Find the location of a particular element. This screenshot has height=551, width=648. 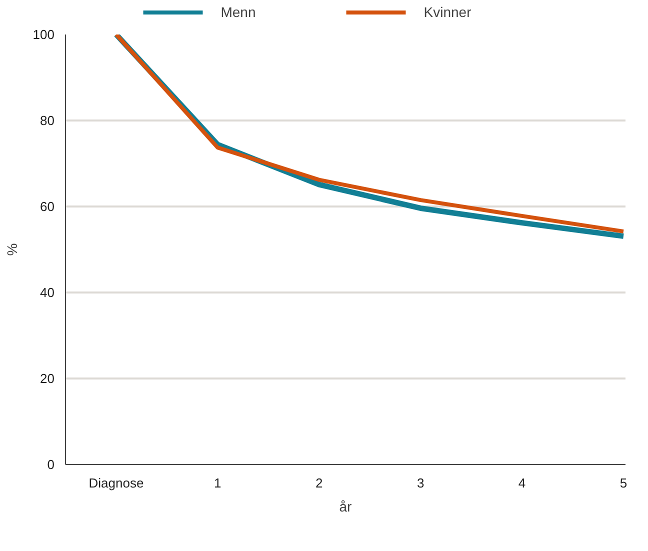

y-tick-label: 0 is located at coordinates (51, 464).